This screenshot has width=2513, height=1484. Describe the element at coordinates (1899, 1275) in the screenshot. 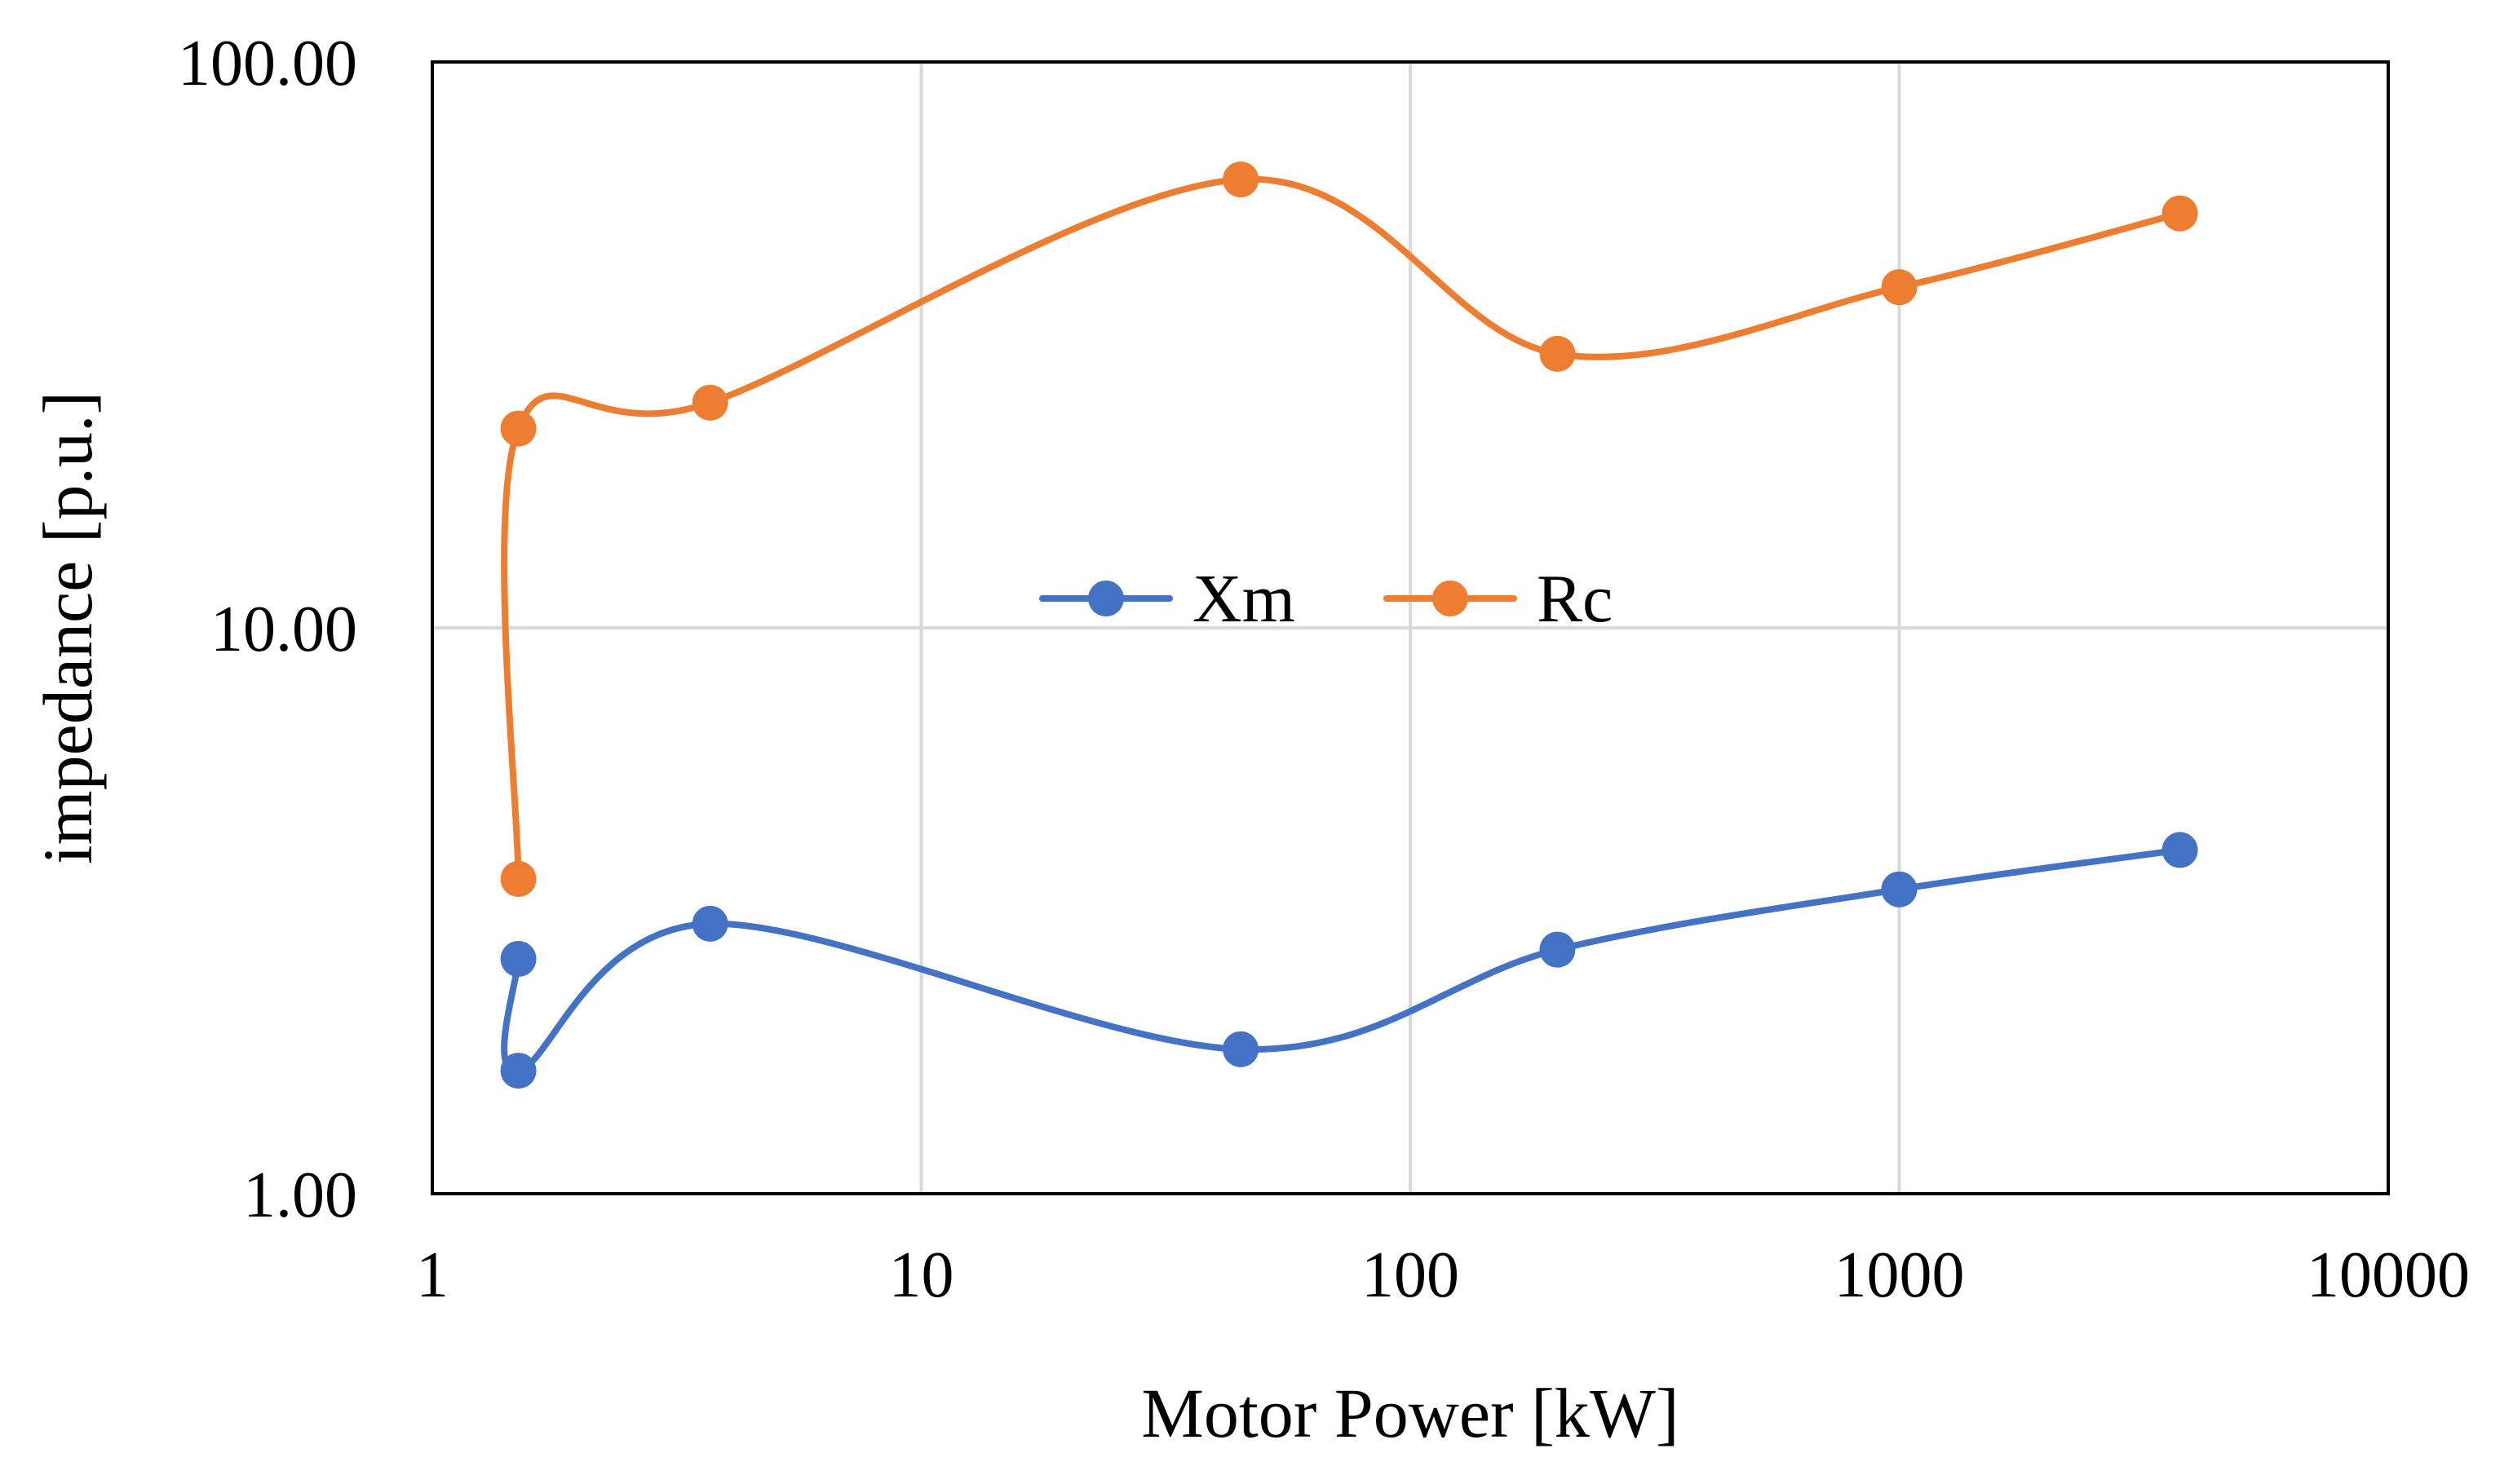

I see `x-tick-label: 1000` at that location.